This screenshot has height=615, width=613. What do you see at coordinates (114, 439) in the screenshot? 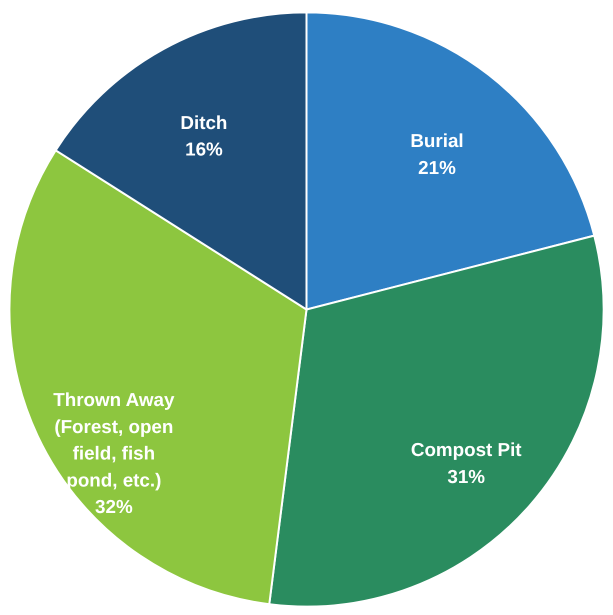
I see `slice-label: Thrown Away (Forest, open field, fish pond, etc.)` at bounding box center [114, 439].